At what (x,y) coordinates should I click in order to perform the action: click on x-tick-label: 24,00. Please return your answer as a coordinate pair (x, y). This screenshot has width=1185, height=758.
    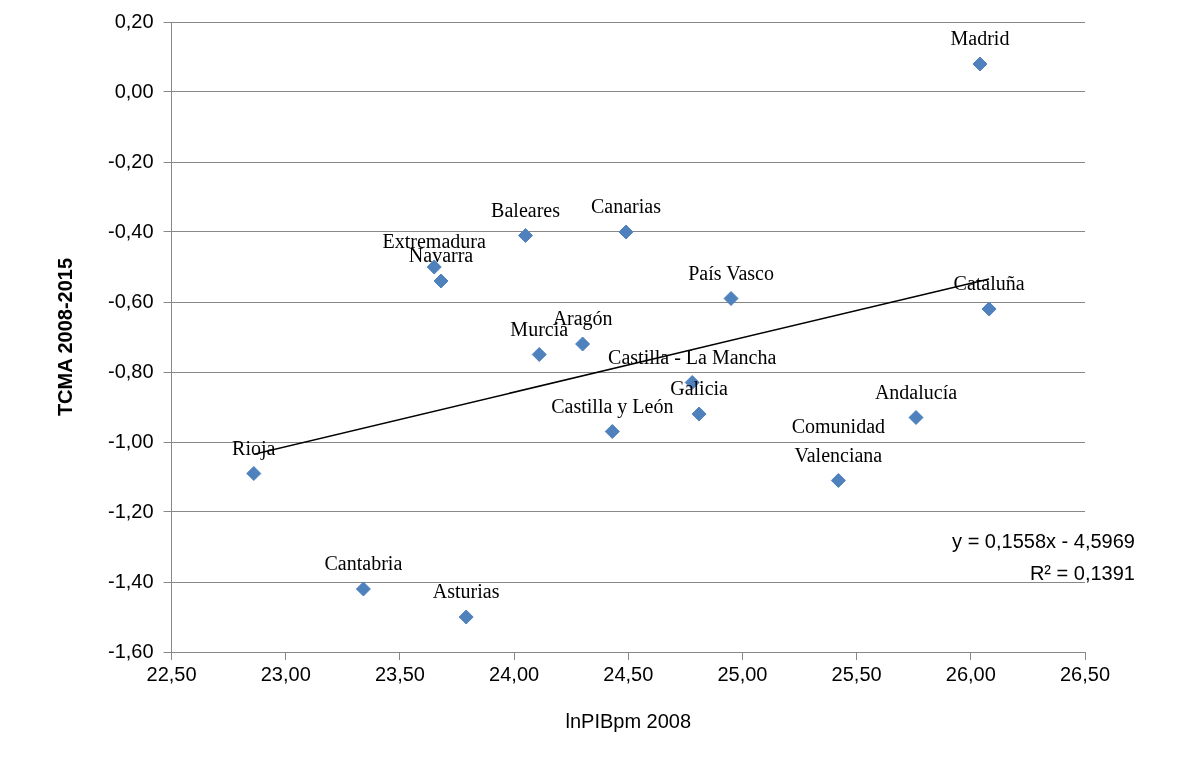
    Looking at the image, I should click on (514, 673).